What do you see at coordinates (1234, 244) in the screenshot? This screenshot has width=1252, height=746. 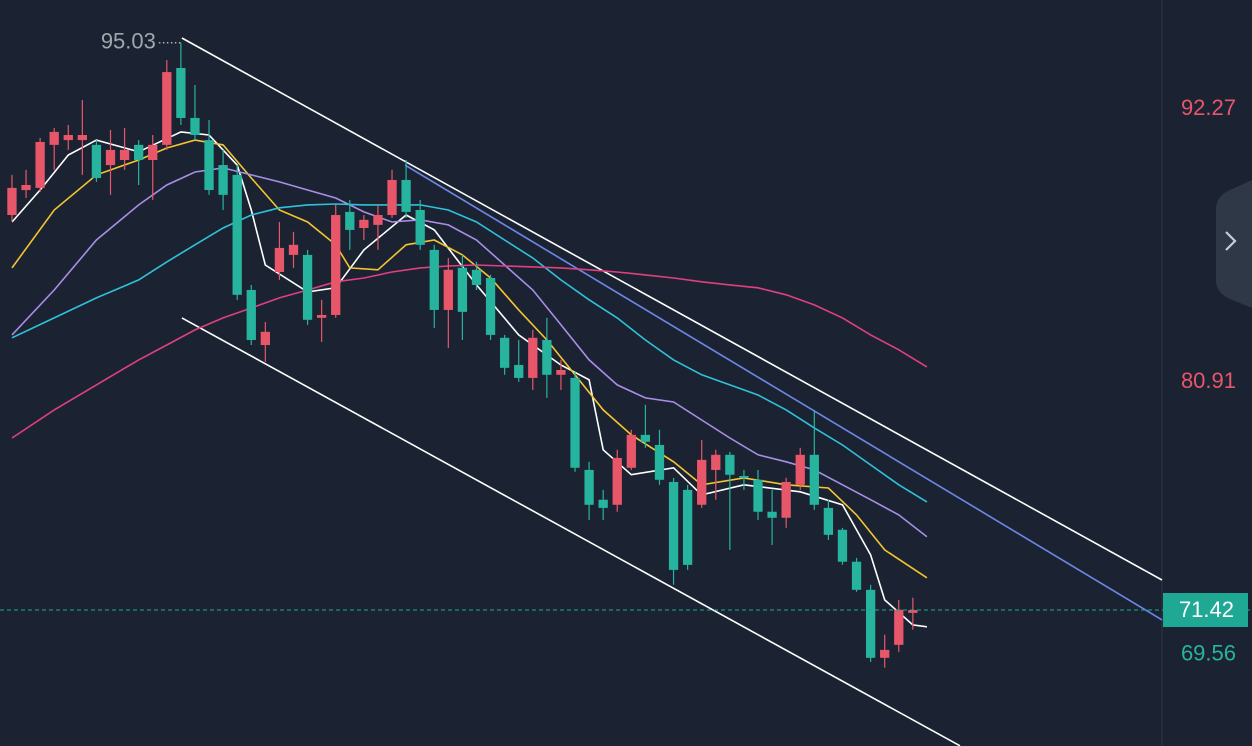 I see `collapse-tab` at bounding box center [1234, 244].